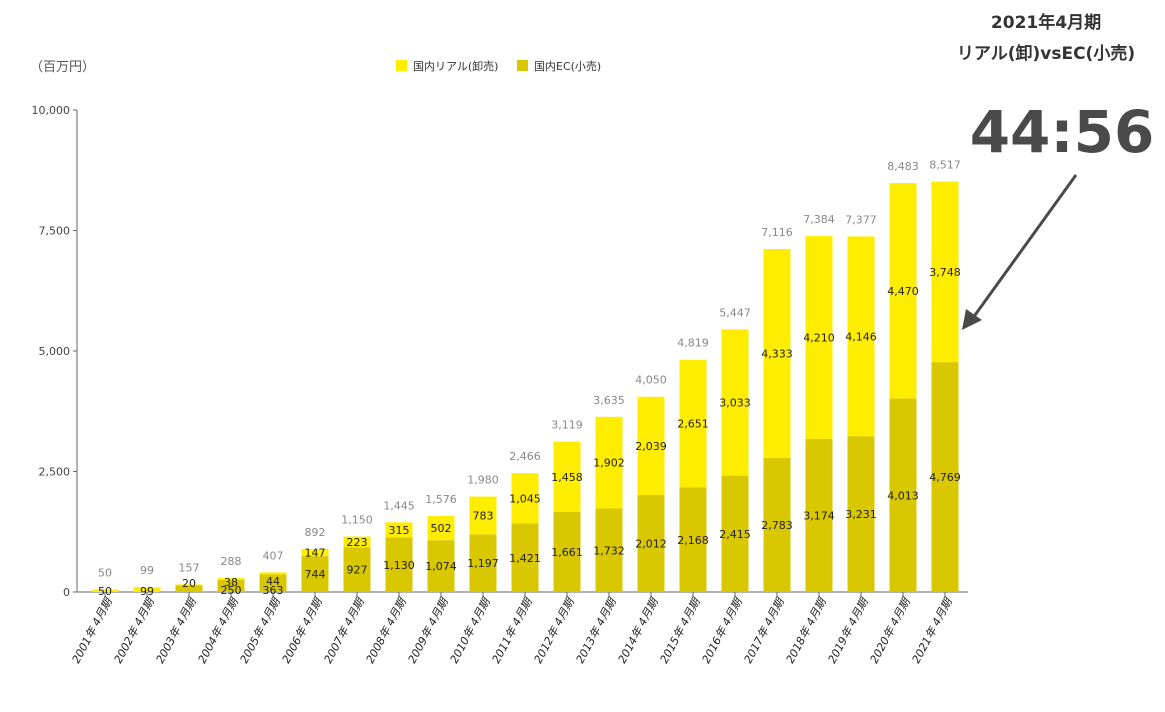 The image size is (1165, 712). What do you see at coordinates (55, 231) in the screenshot?
I see `y-tick-label: 7,500` at bounding box center [55, 231].